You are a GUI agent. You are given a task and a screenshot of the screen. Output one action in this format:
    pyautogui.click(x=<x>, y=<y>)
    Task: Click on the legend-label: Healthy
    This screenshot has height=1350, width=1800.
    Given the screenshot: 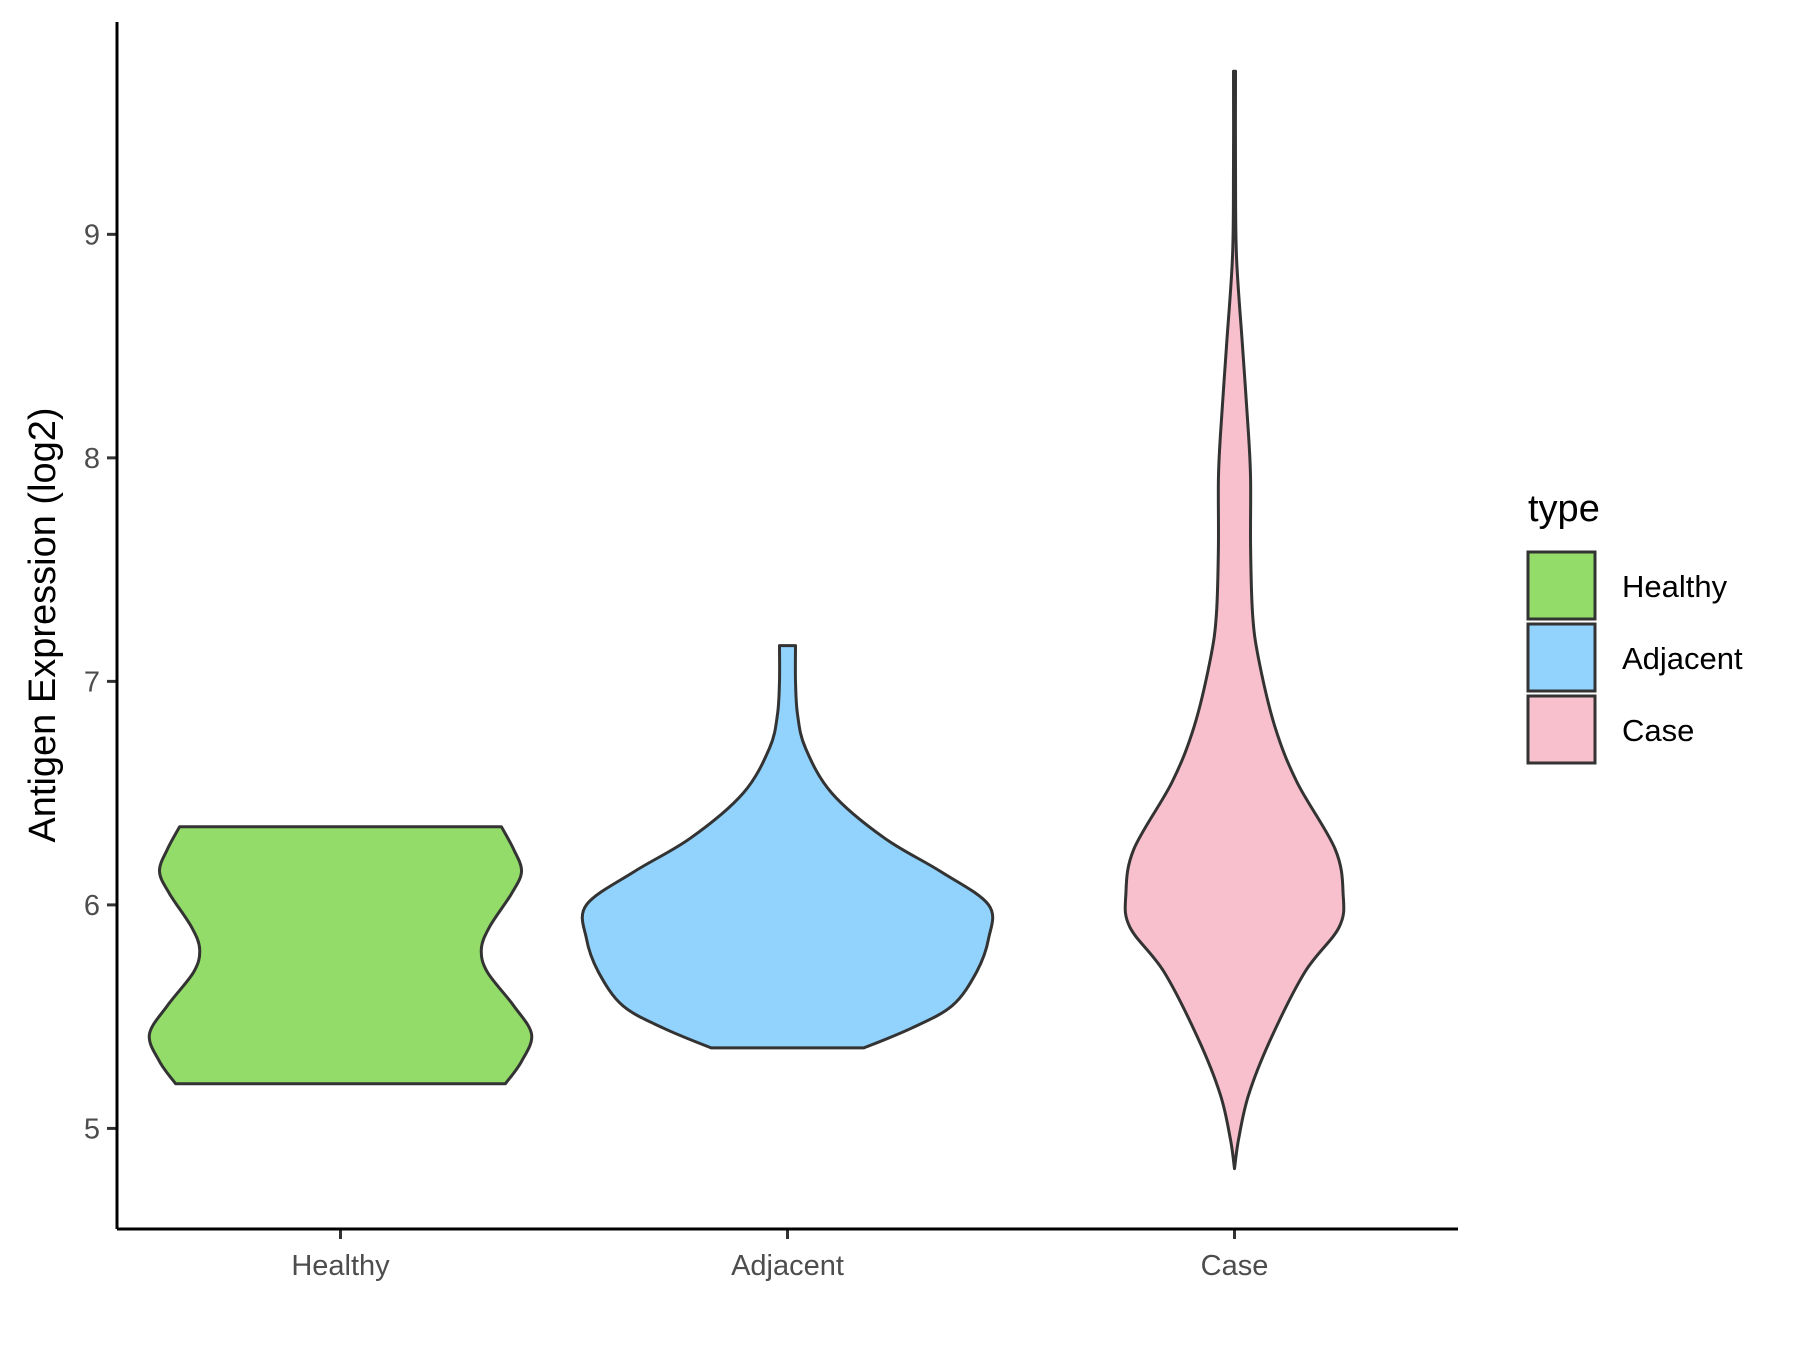 What is the action you would take?
    pyautogui.click(x=1675, y=586)
    